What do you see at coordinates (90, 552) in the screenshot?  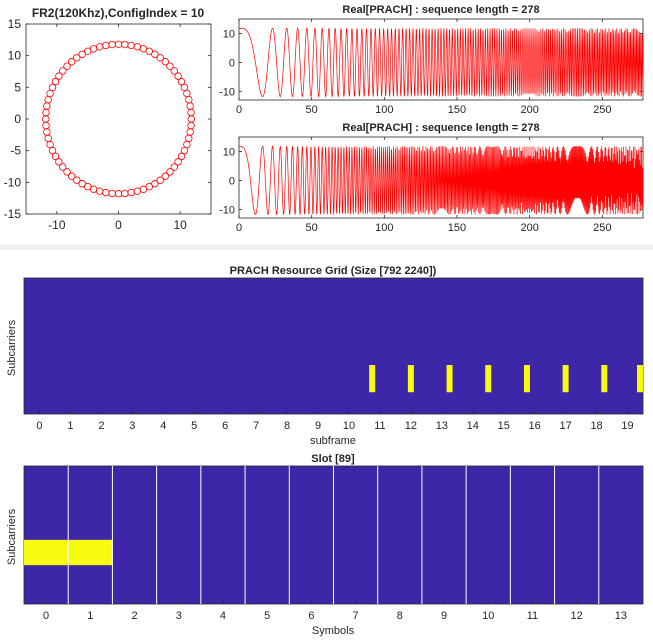 I see `prach-symbol-block` at bounding box center [90, 552].